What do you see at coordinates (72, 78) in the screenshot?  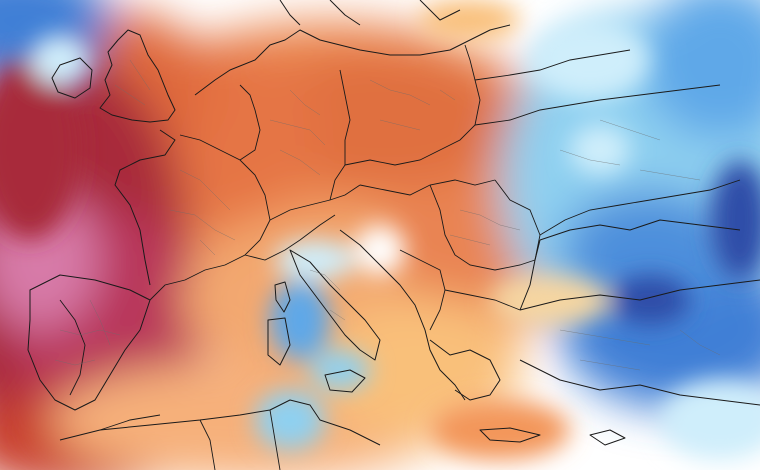 I see `coast-ireland` at bounding box center [72, 78].